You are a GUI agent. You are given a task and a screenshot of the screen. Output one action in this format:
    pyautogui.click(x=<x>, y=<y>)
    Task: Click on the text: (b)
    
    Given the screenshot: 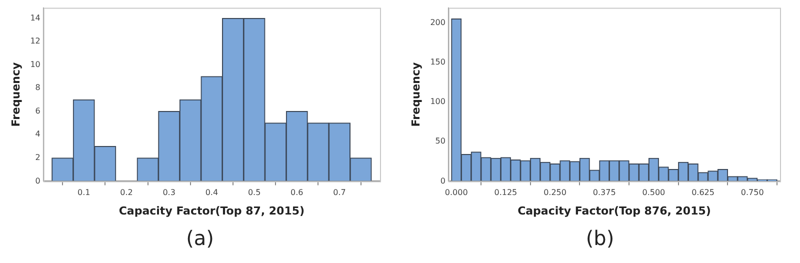 What is the action you would take?
    pyautogui.click(x=600, y=238)
    